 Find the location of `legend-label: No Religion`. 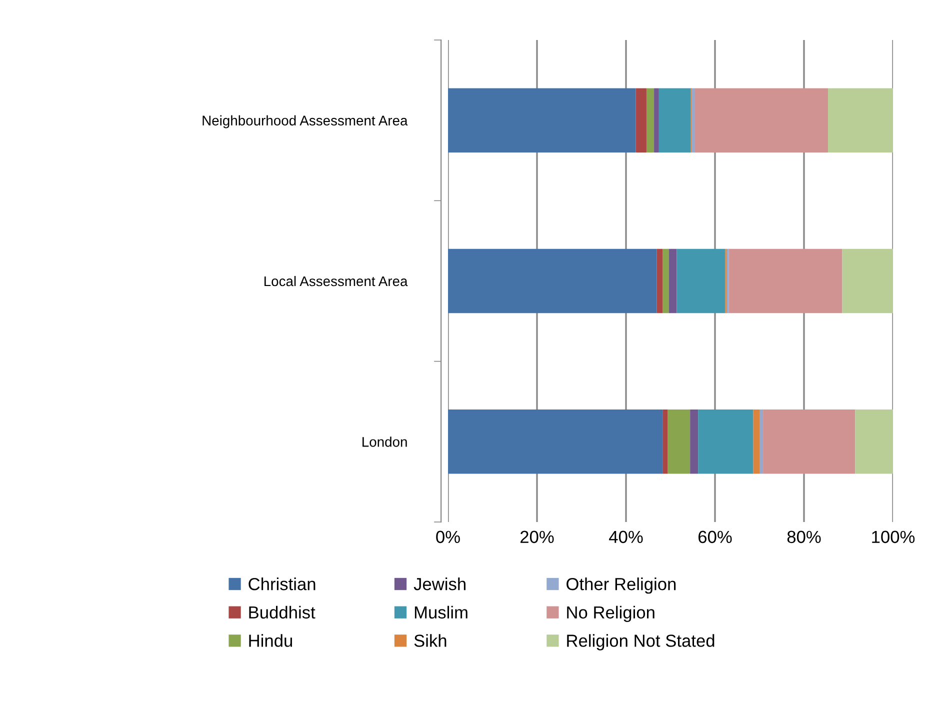

legend-label: No Religion is located at coordinates (610, 614).